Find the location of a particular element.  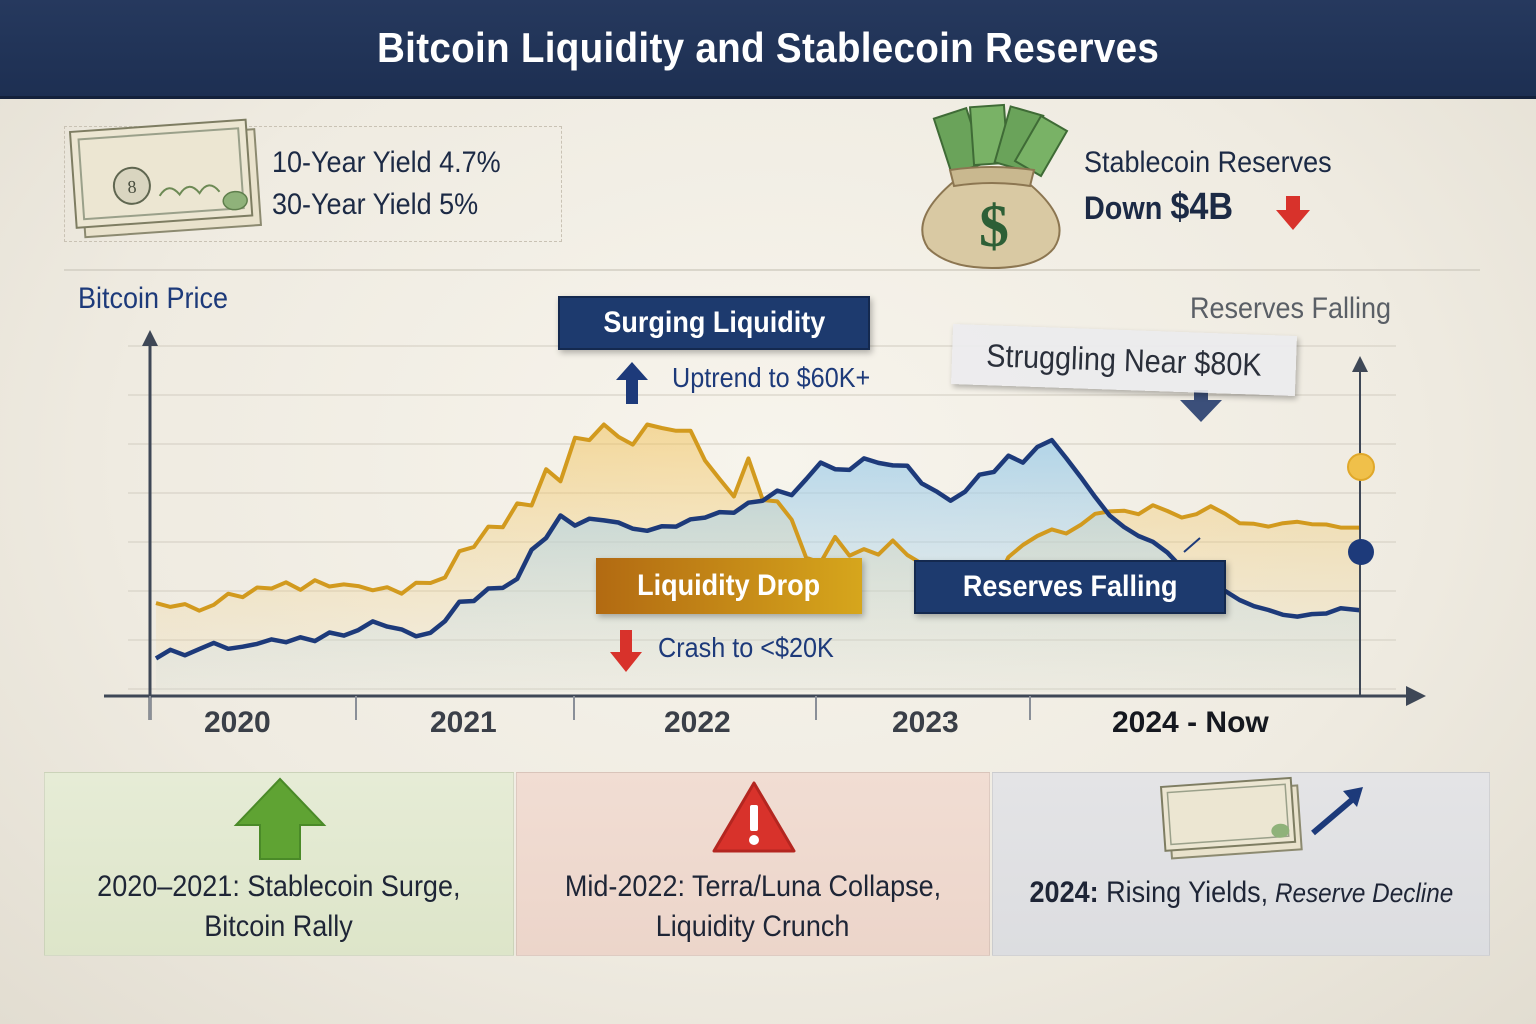

panel-3-yields: Rising Yields, is located at coordinates (1183, 892).